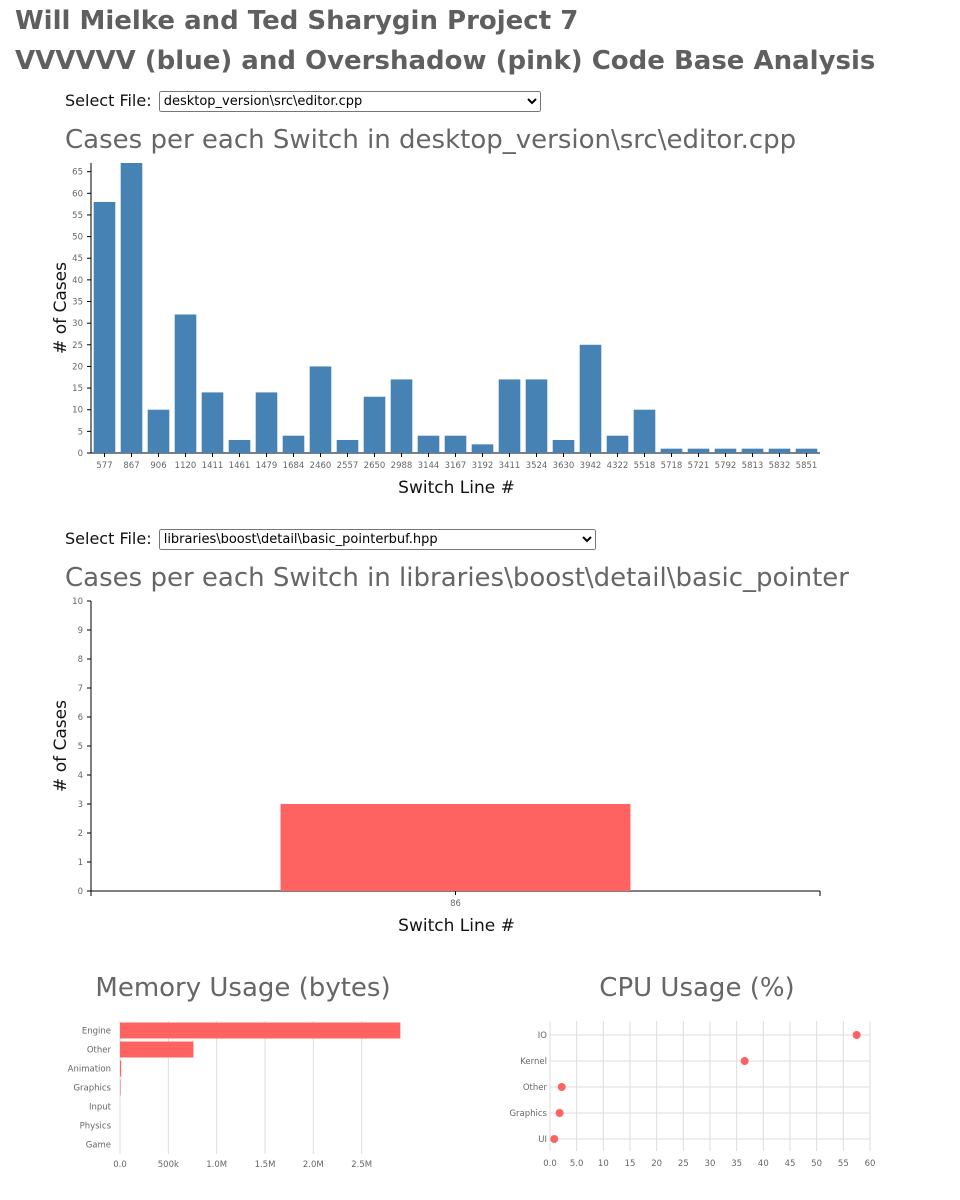  Describe the element at coordinates (77, 281) in the screenshot. I see `y-tick-label: 40` at that location.